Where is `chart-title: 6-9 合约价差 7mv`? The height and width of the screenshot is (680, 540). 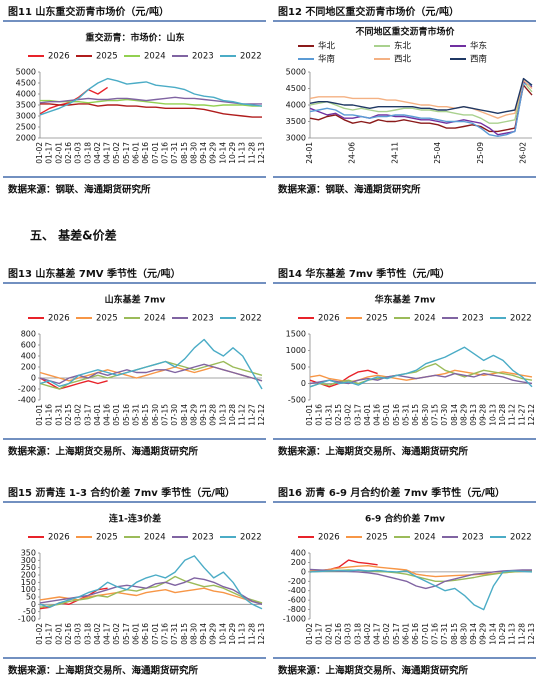
chart-title: 6-9 合约价差 7mv is located at coordinates (405, 519).